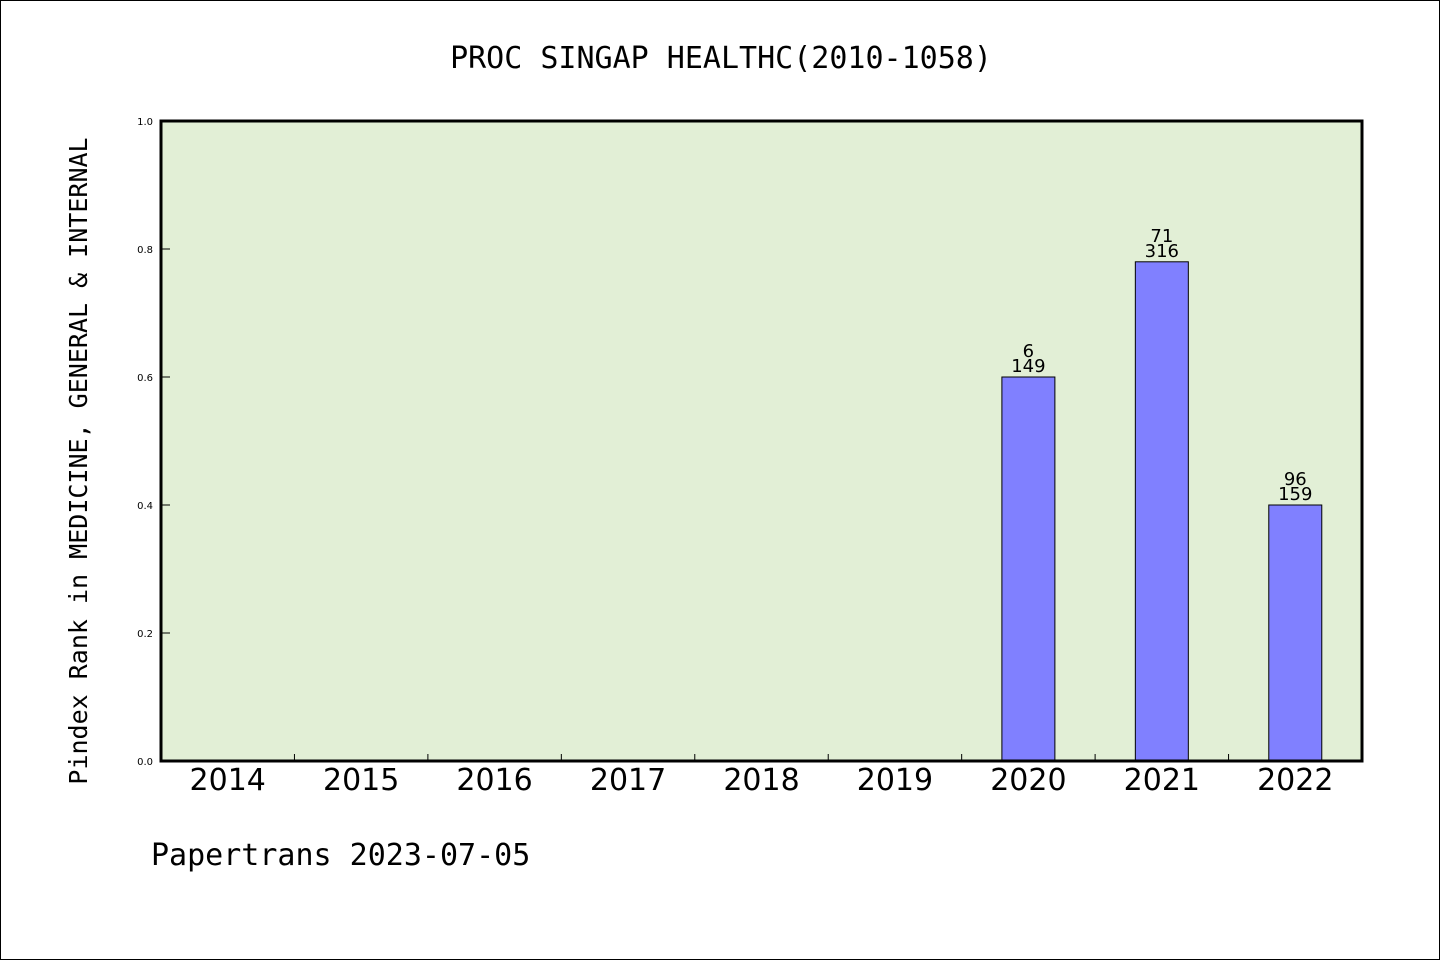 The image size is (1440, 961). What do you see at coordinates (361, 780) in the screenshot?
I see `x-tick-label: 2015` at bounding box center [361, 780].